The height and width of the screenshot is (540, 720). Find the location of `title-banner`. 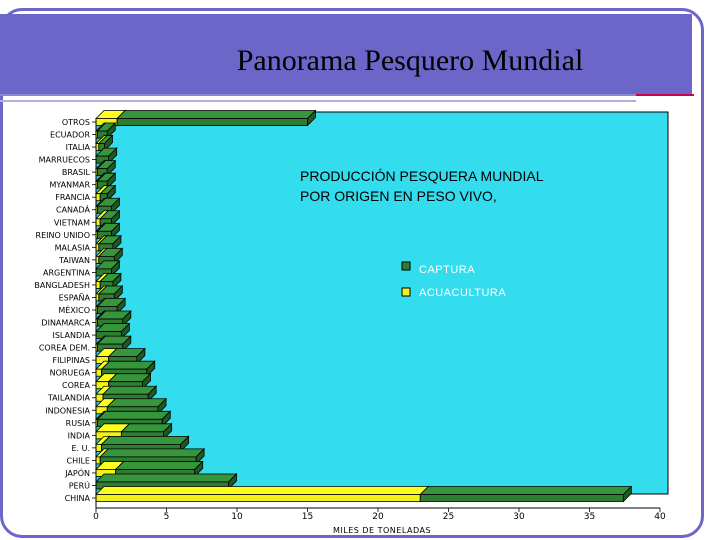

title-banner is located at coordinates (346, 54).